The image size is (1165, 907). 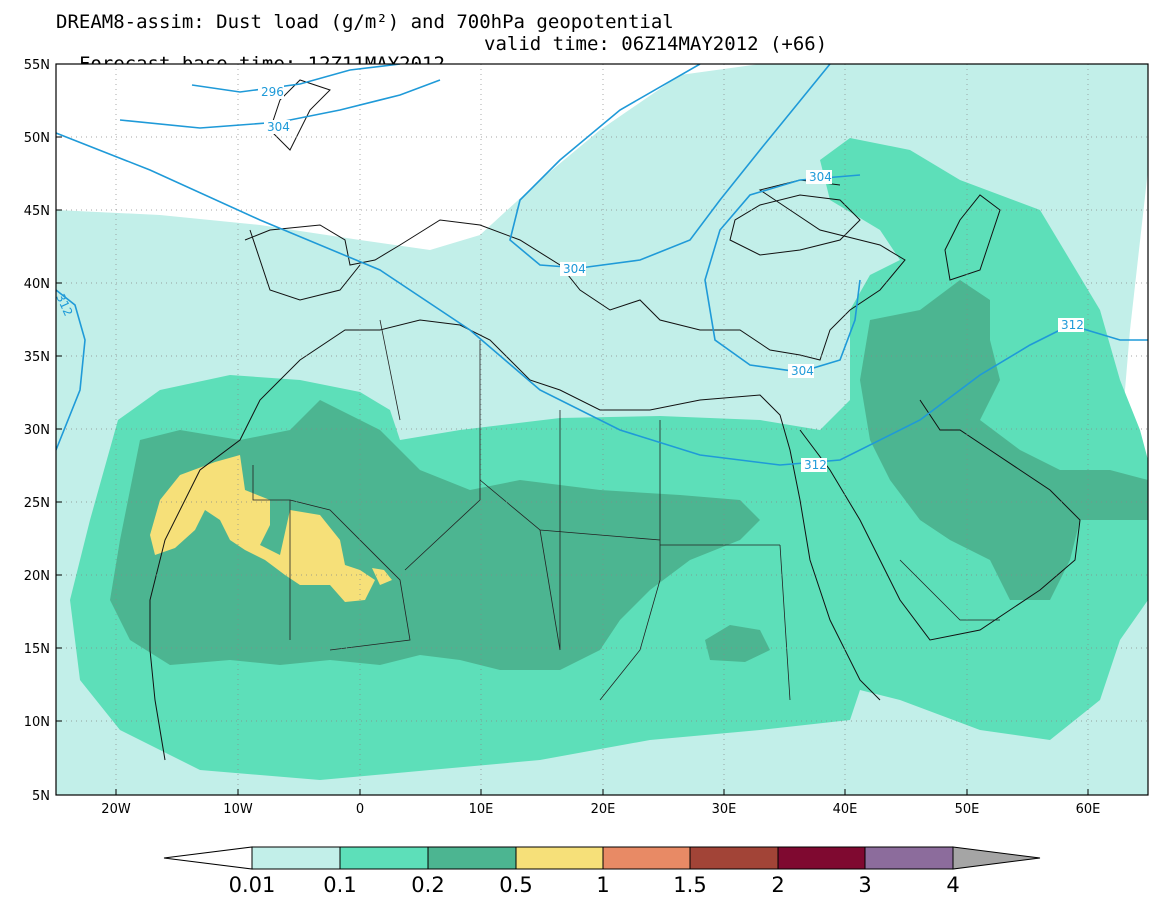 I want to click on lat-label: 40N, so click(x=37, y=284).